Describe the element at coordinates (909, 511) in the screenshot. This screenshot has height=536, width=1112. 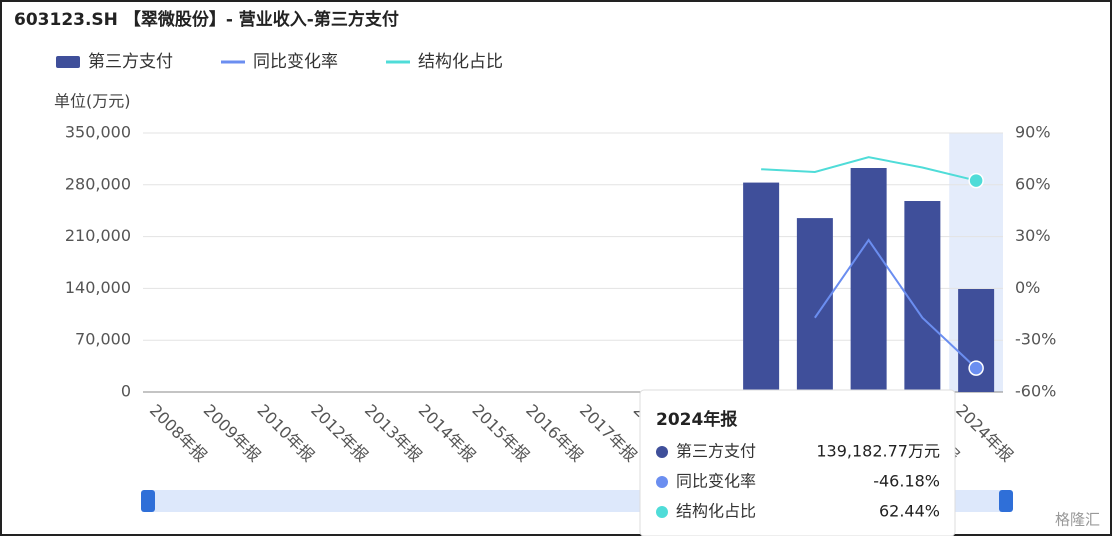
I see `tooltip-value: 62.44%` at that location.